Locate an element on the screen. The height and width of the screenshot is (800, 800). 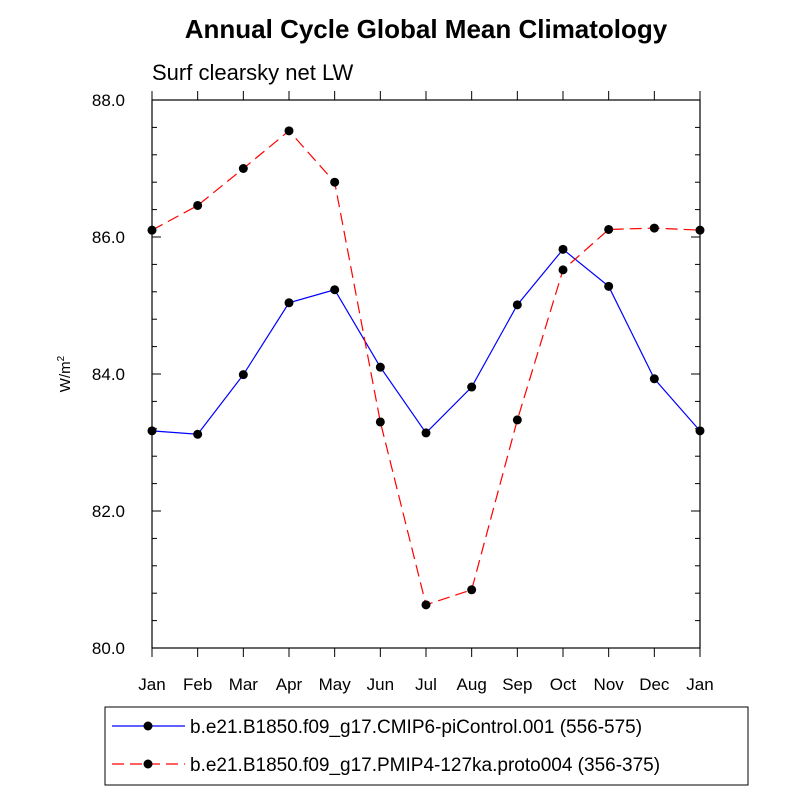
x-tick-label: Apr is located at coordinates (289, 684).